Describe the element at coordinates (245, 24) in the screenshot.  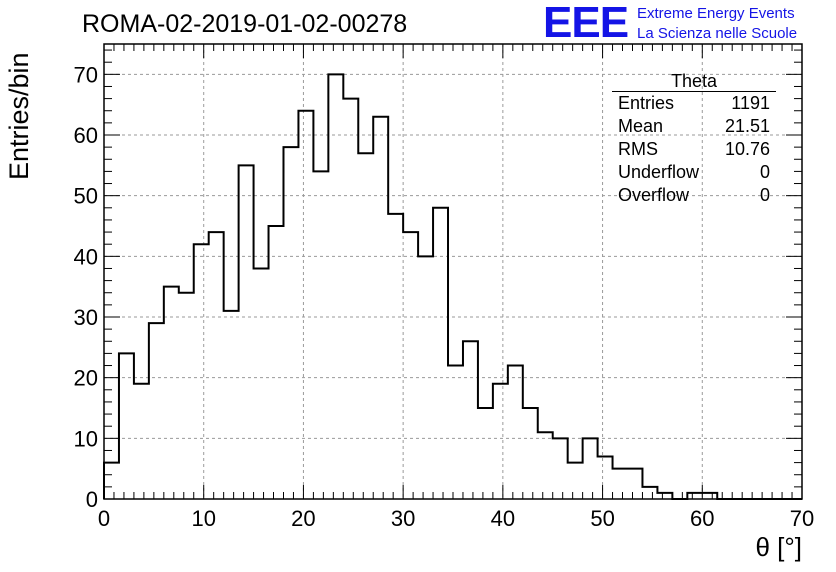
I see `chart-title: ROMA-02-2019-01-02-00278` at that location.